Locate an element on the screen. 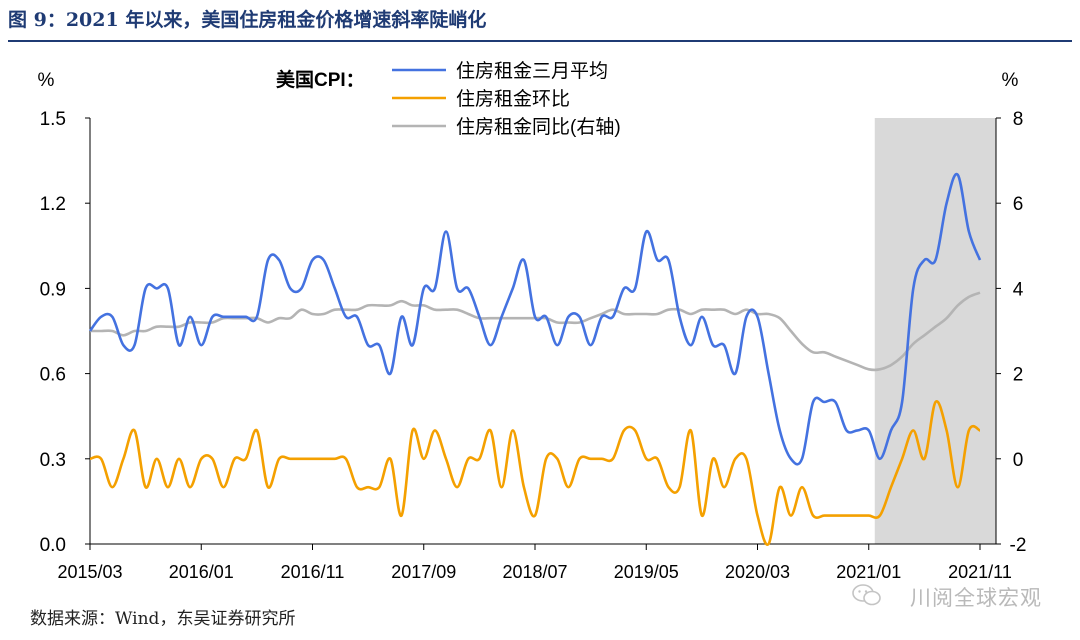 The width and height of the screenshot is (1080, 640). y-tick-label-left: 0.0 is located at coordinates (53, 545).